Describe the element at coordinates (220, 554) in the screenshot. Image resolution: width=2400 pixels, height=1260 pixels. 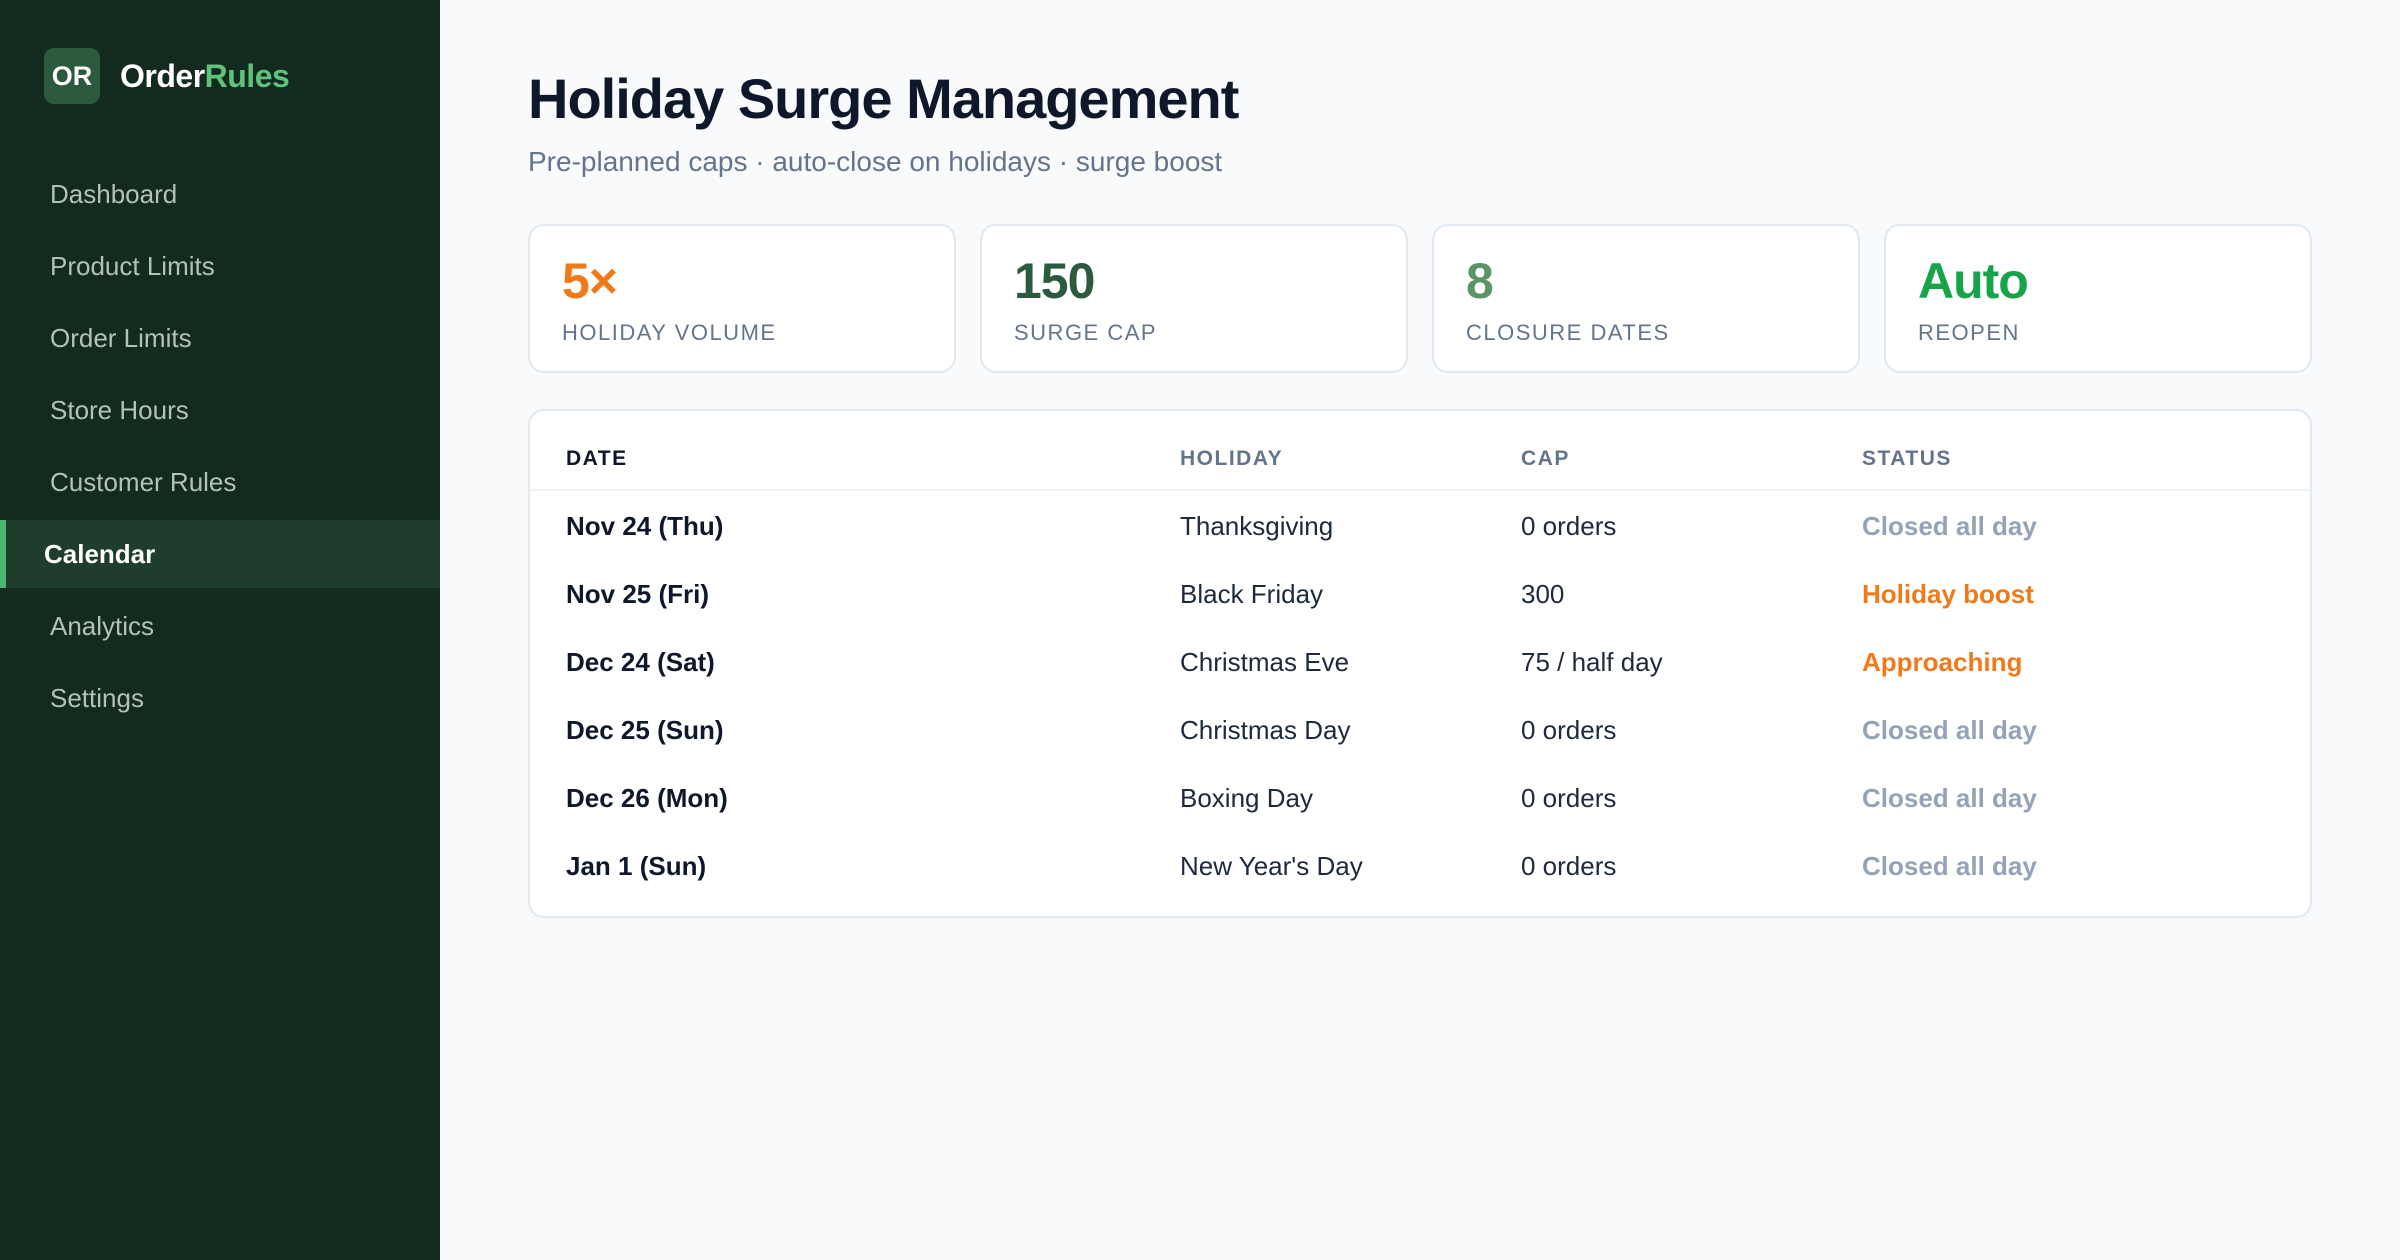
I see `sidebar-item-calendar: Calendar` at that location.